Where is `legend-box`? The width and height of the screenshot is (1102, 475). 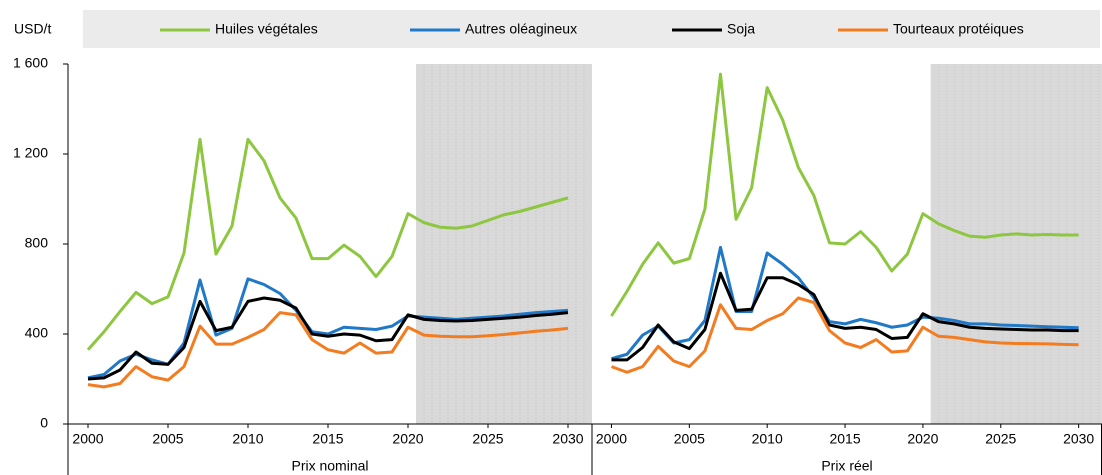 legend-box is located at coordinates (591, 29).